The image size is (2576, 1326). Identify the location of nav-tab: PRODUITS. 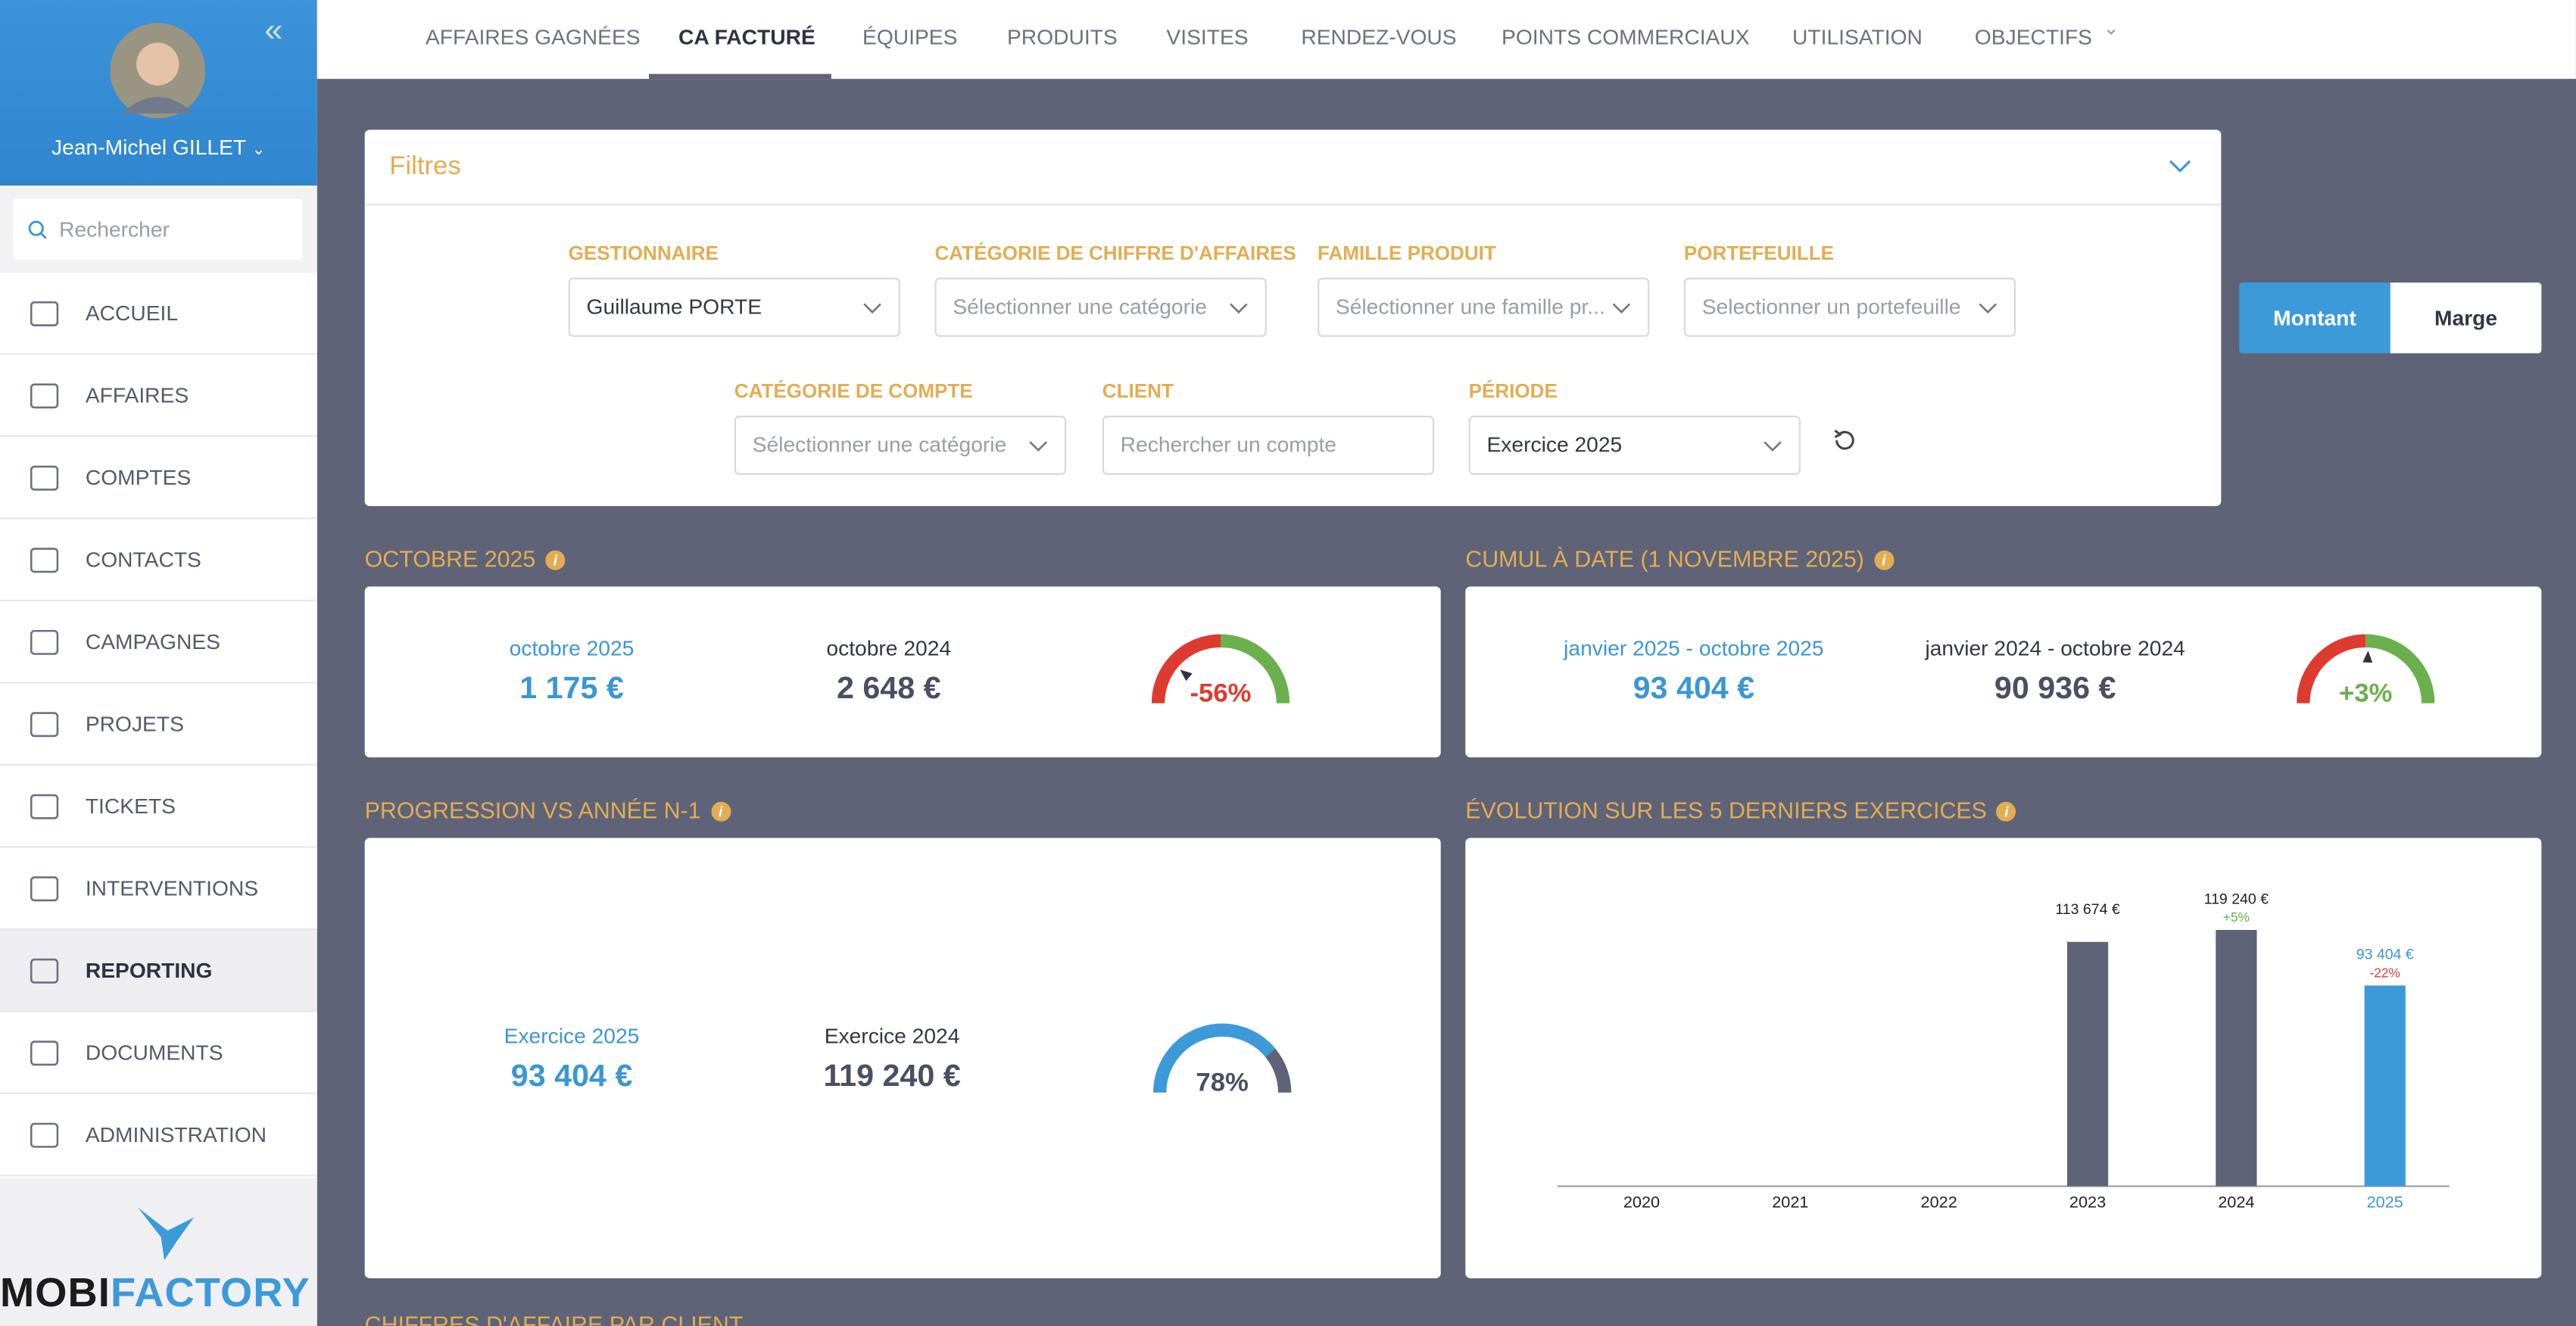
(1062, 37).